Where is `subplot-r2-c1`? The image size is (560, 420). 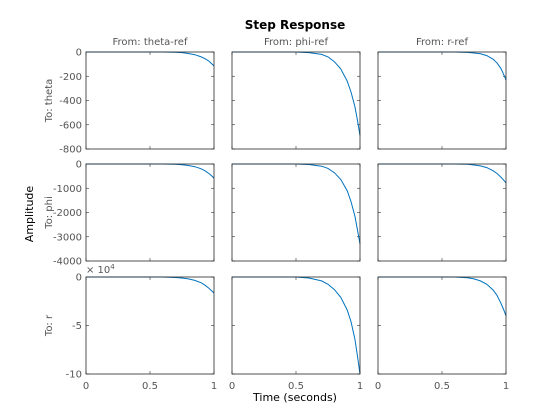 subplot-r2-c1 is located at coordinates (296, 325).